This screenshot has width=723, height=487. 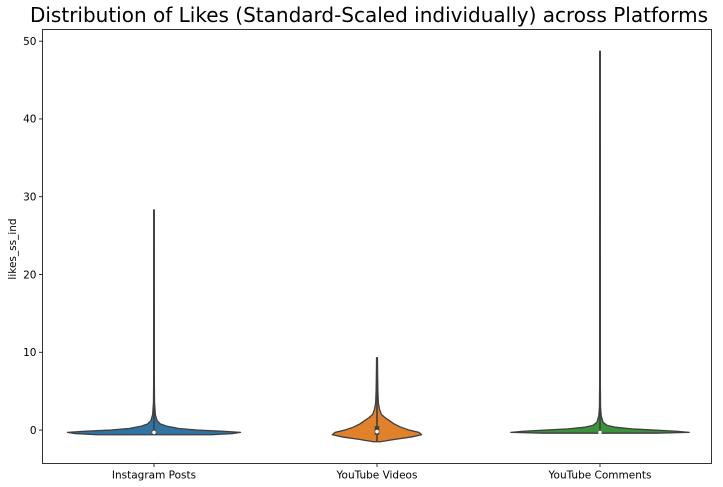 I want to click on y-axis-label: likes_ss_ind, so click(x=13, y=248).